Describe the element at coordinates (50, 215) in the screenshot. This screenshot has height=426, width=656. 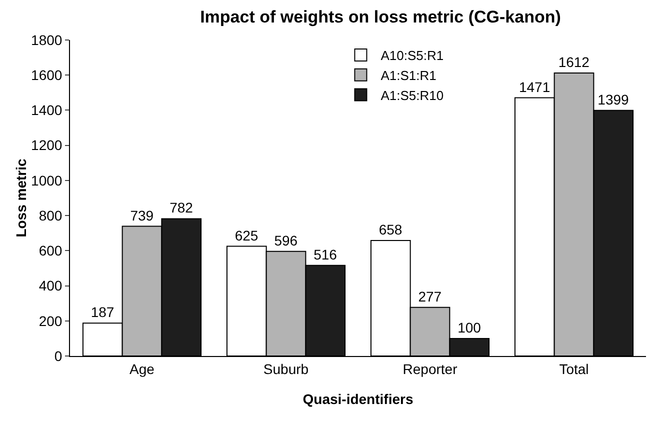
I see `y-tick-label: 800` at that location.